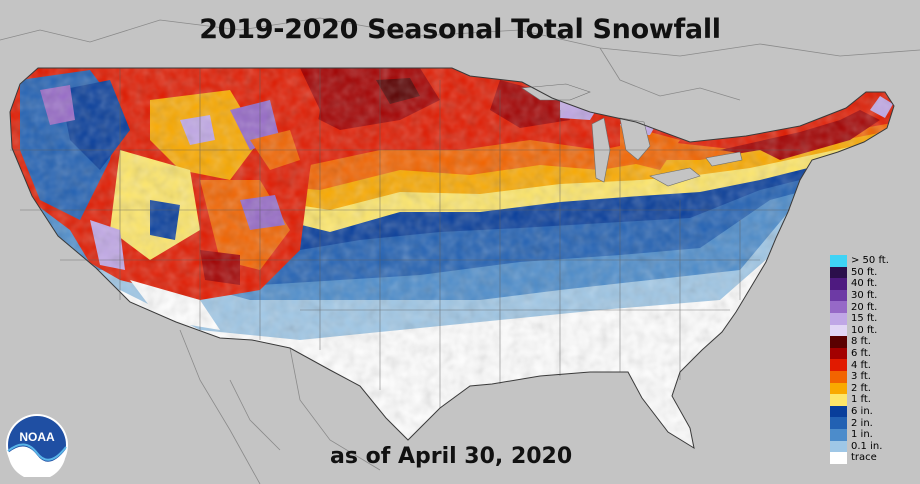 The image size is (920, 484). I want to click on legend-label: 1 ft., so click(861, 400).